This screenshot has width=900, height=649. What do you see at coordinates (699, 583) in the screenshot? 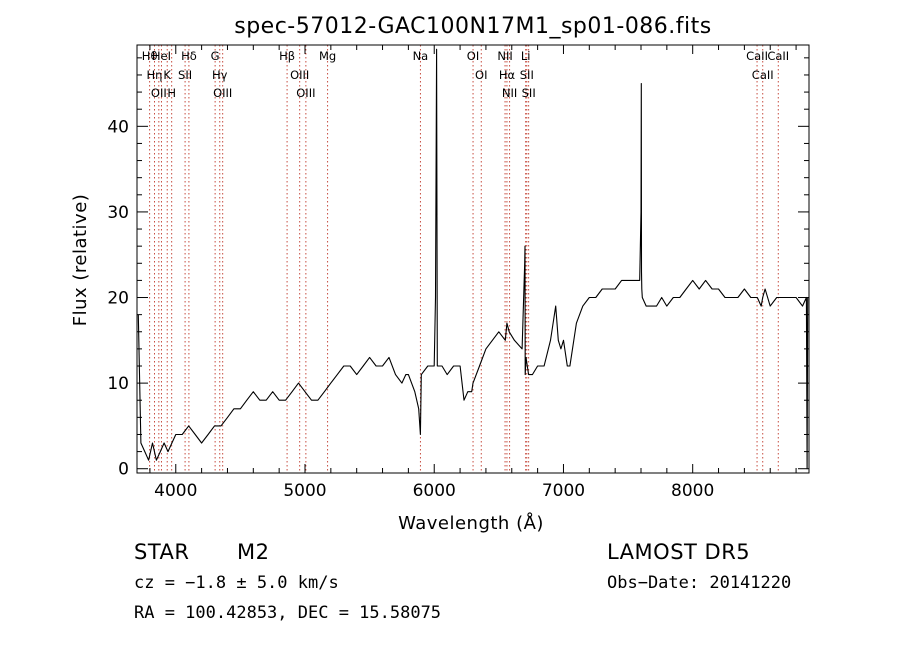
I see `obs-date-text: Obs−Date: 20141220` at bounding box center [699, 583].